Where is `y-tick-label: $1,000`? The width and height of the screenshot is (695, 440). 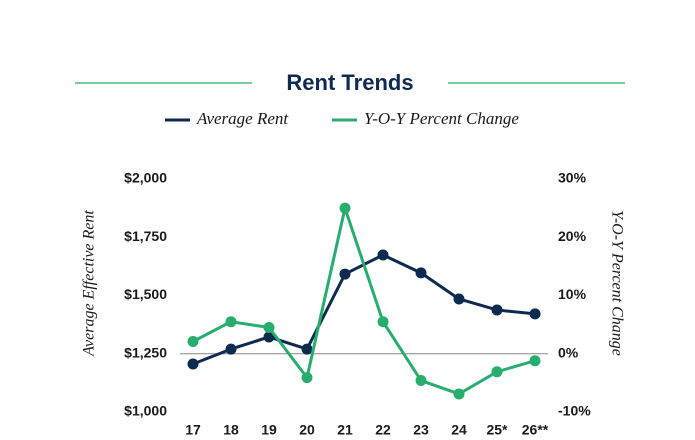
y-tick-label: $1,000 is located at coordinates (145, 411).